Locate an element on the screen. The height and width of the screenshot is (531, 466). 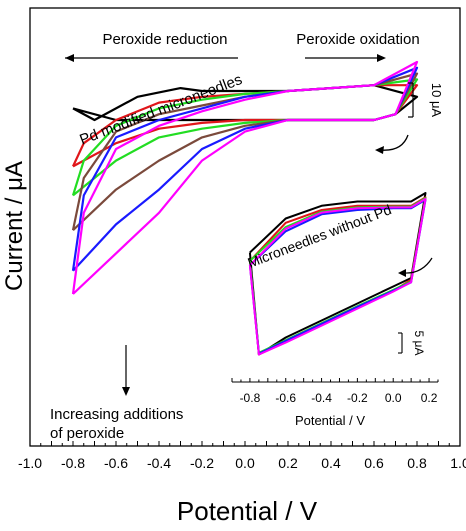
main-scale-bar-label: 10 μA is located at coordinates (436, 100).